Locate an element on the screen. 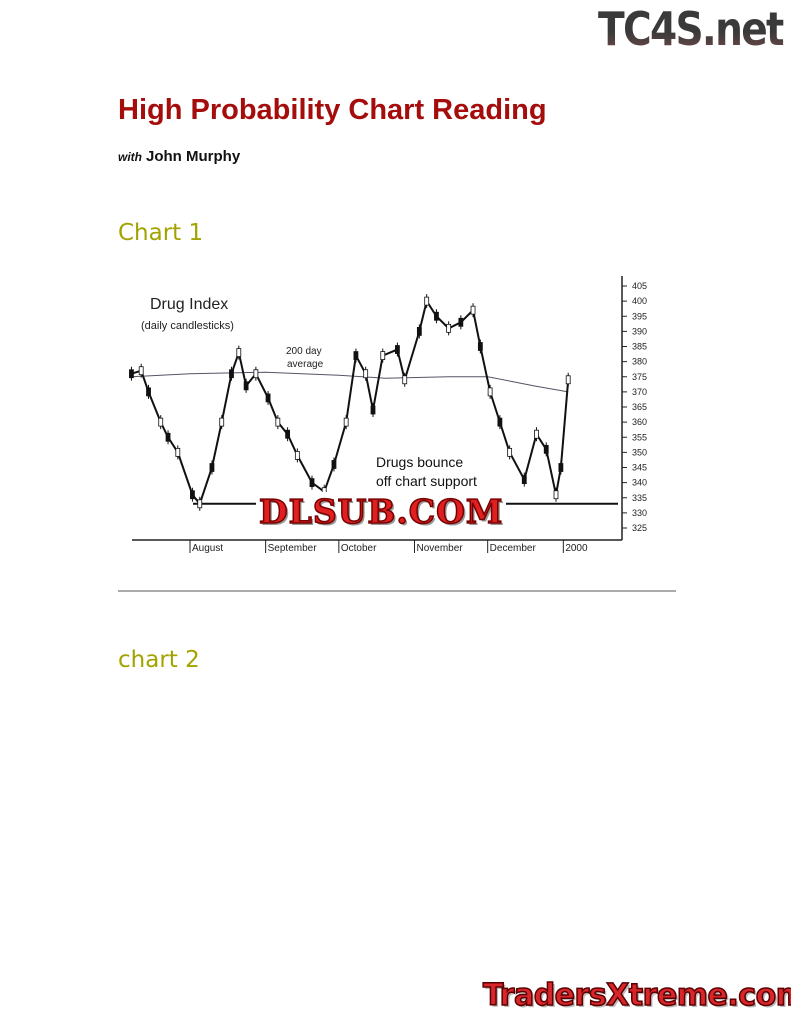 This screenshot has width=791, height=1024. note-line-1: Drugs bounce is located at coordinates (419, 462).